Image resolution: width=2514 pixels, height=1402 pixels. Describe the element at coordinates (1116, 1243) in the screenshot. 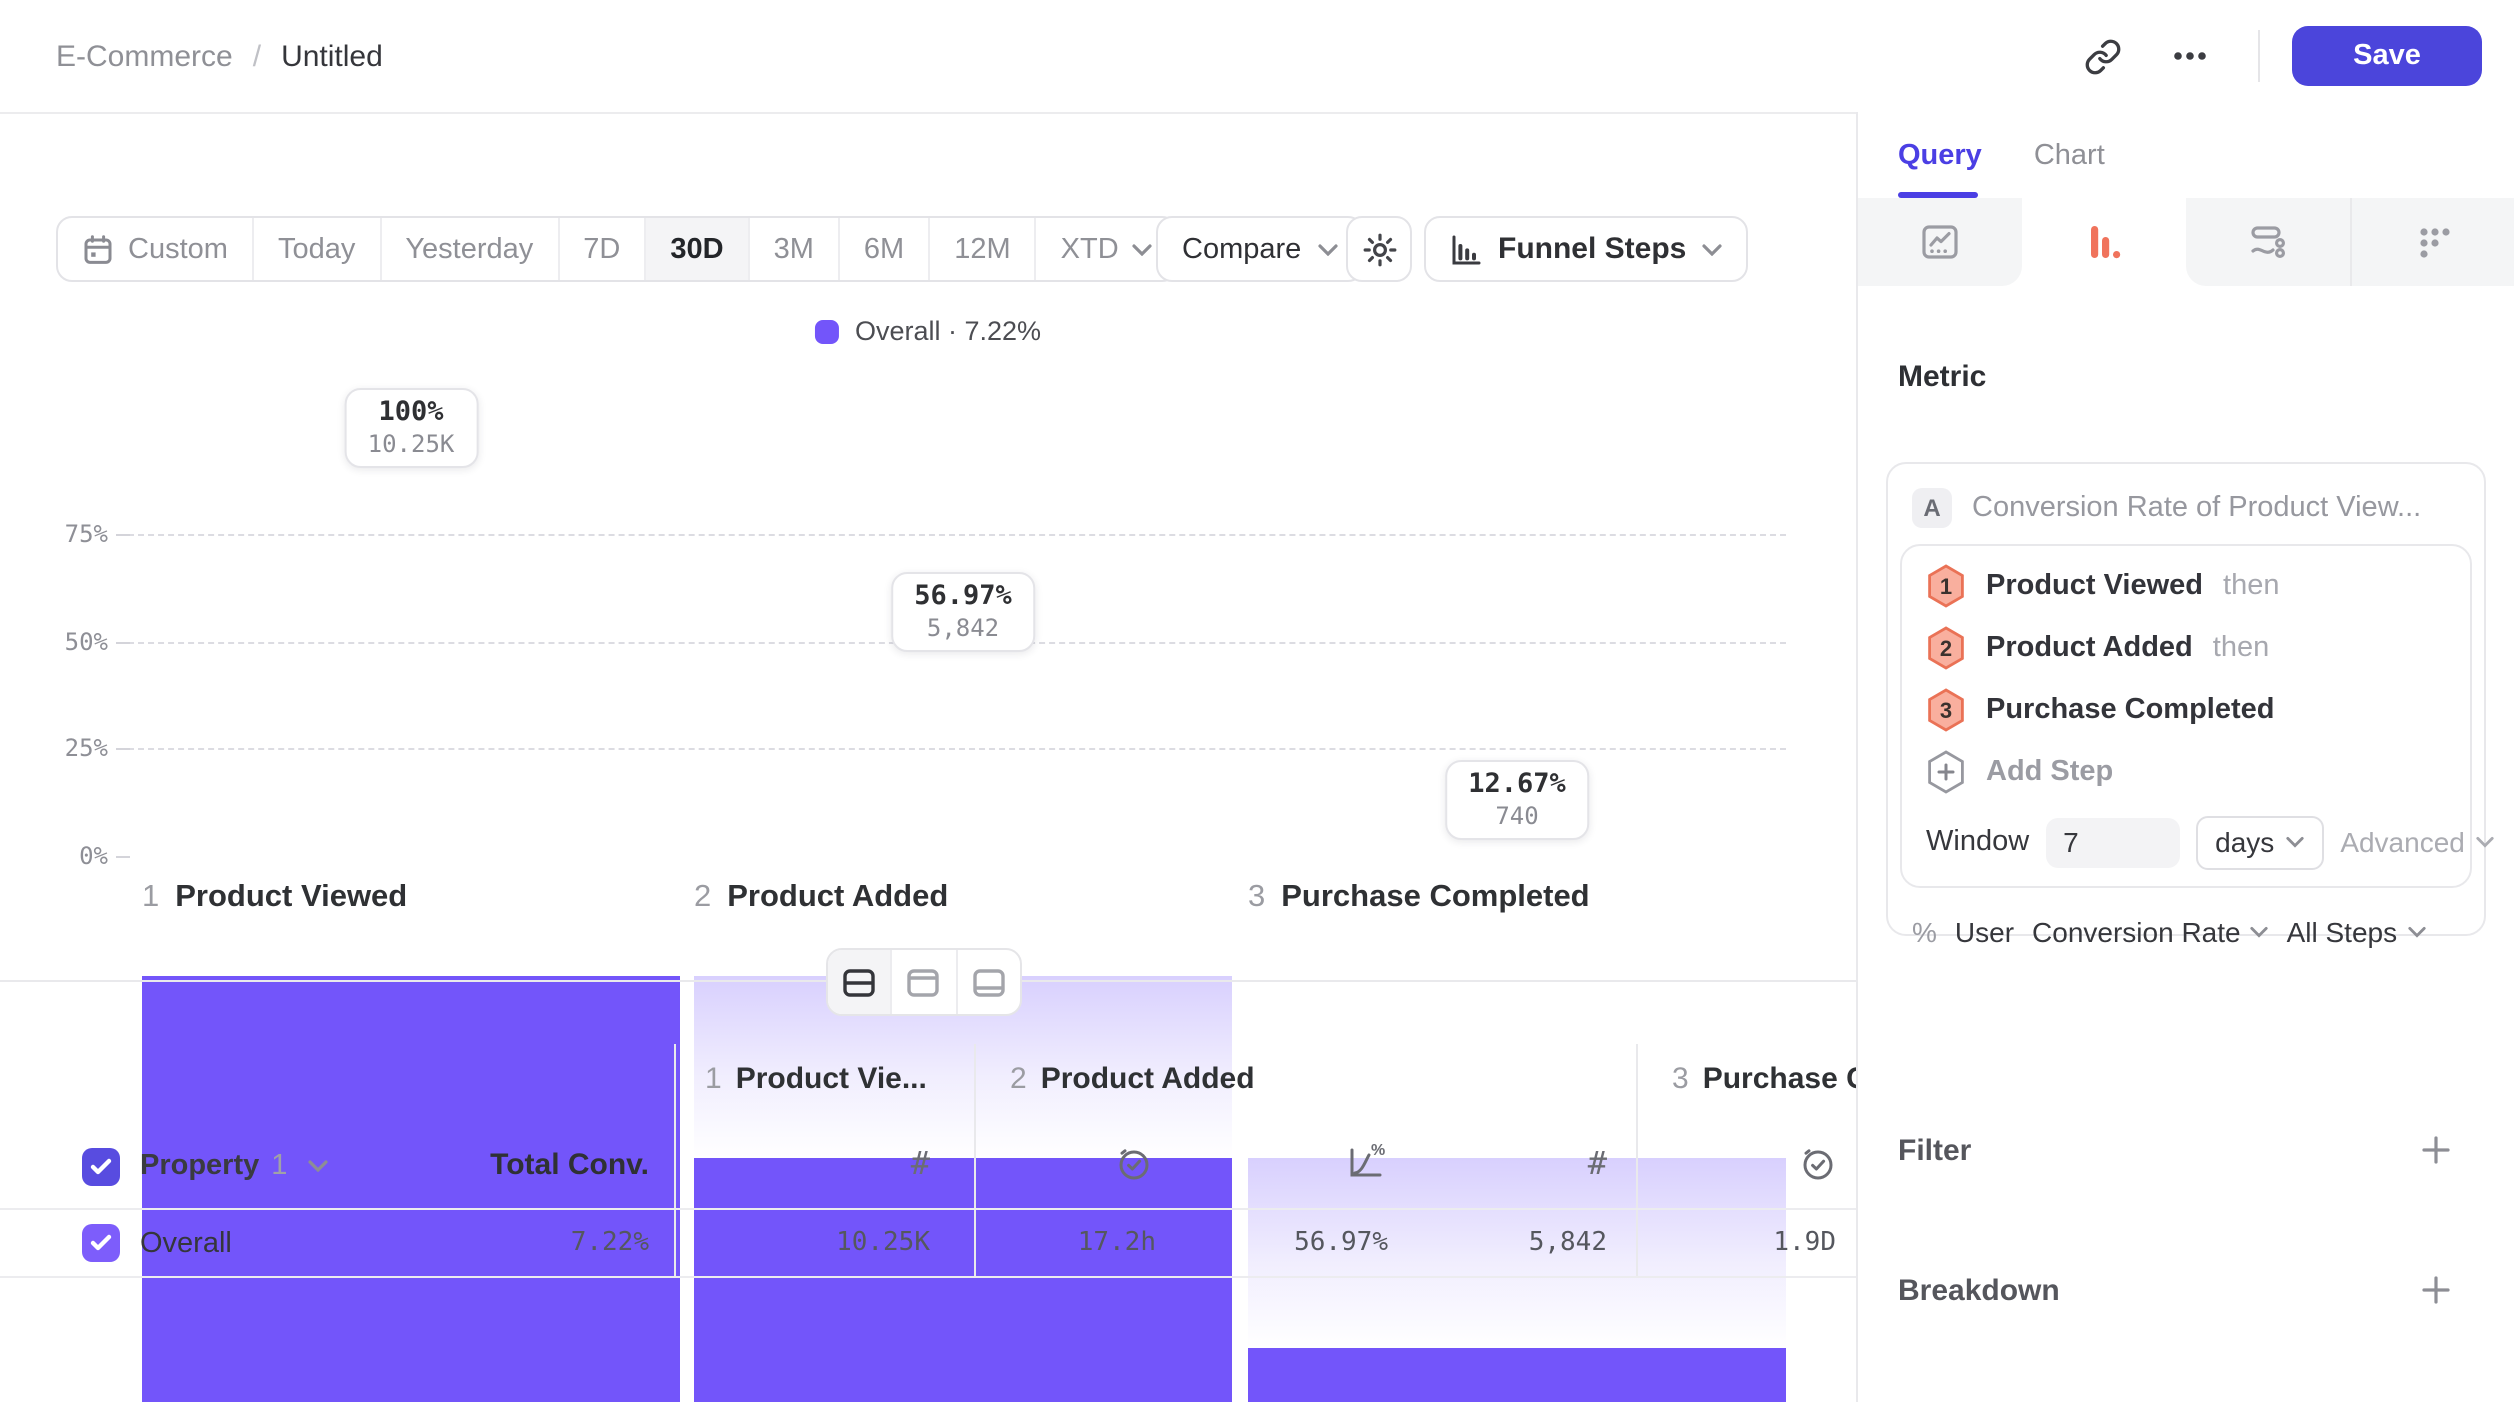

I see `cell-step2-time: 17.2h` at that location.